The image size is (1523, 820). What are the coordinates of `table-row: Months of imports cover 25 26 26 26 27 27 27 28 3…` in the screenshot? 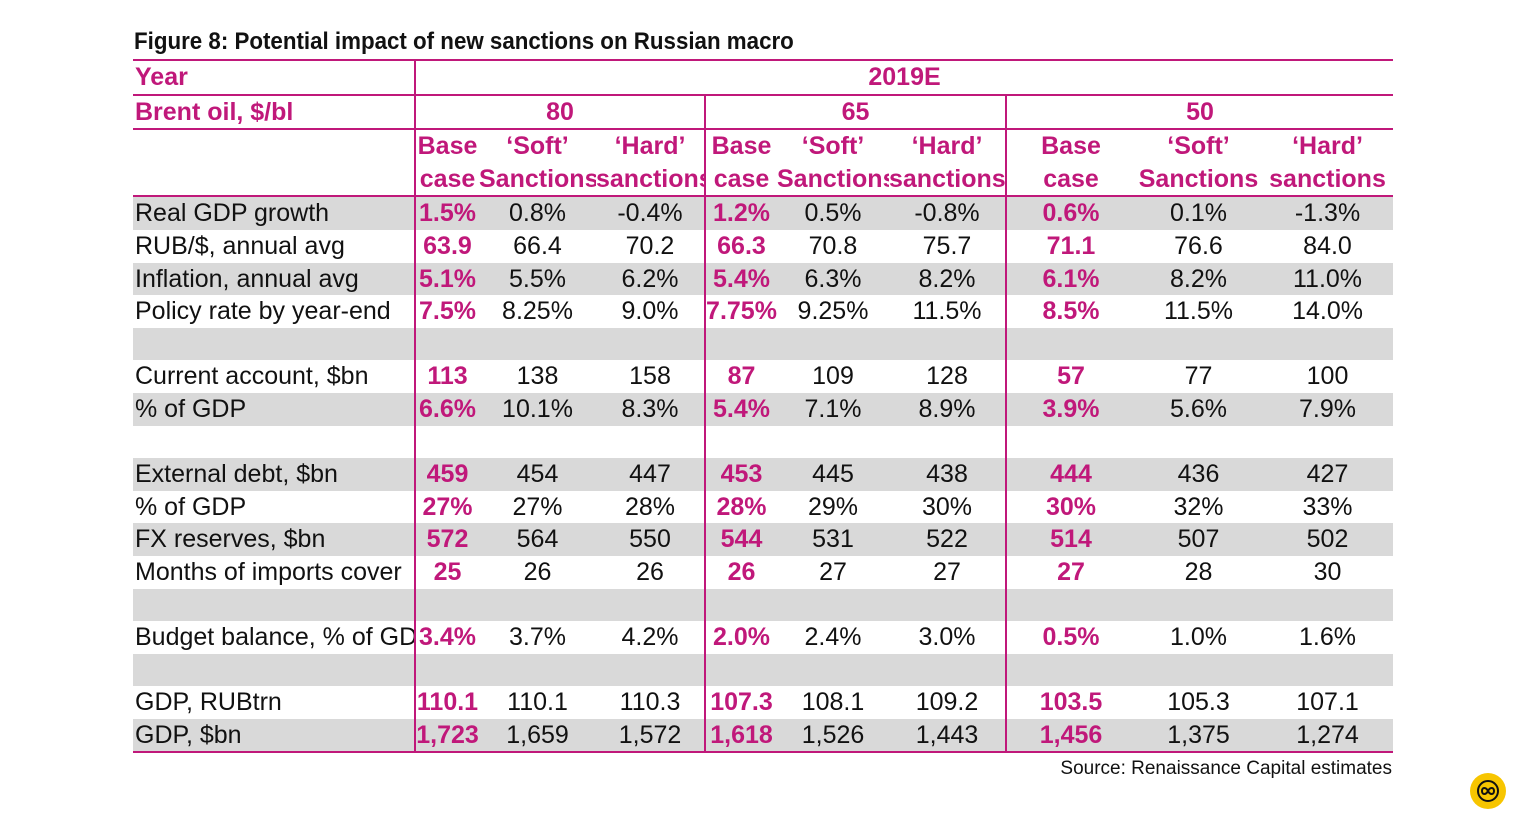 It's located at (763, 572).